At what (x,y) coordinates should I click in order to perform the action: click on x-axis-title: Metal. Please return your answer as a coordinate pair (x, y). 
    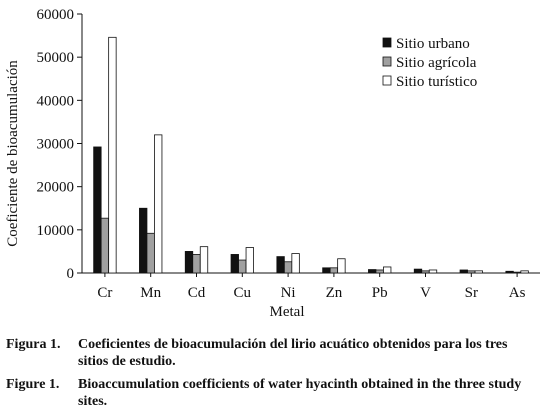
    Looking at the image, I should click on (287, 312).